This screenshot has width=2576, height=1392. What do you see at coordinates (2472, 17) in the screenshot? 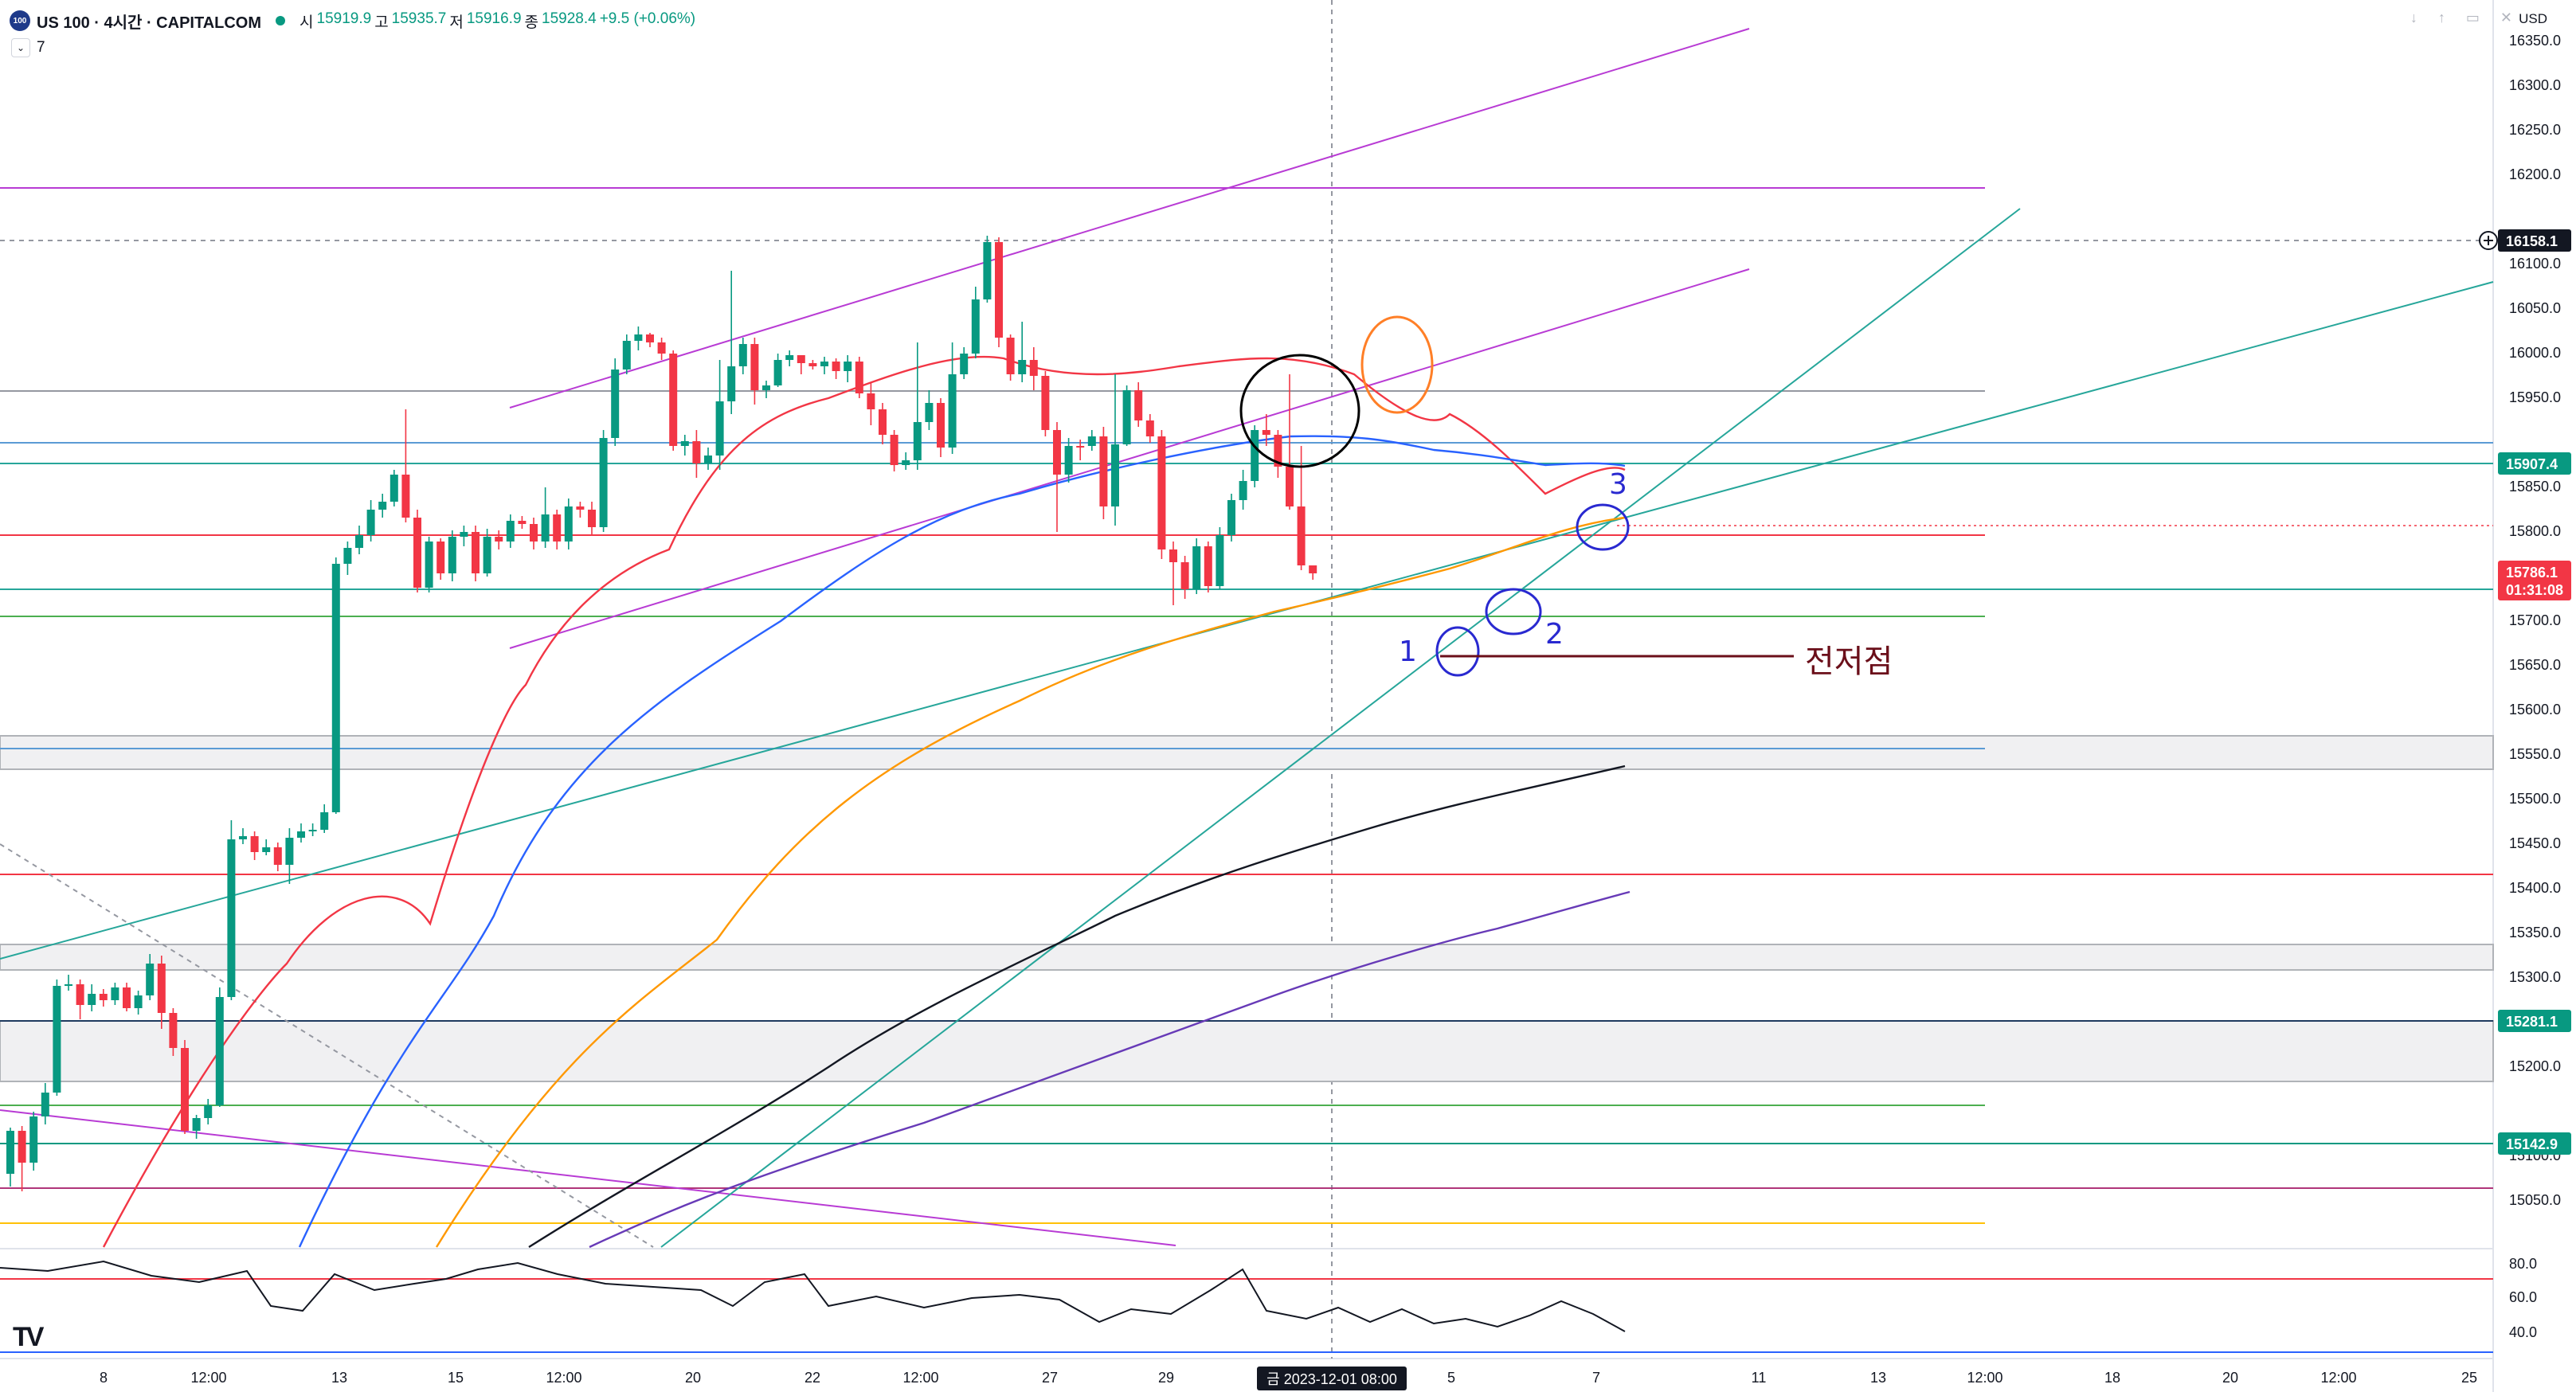
I see `maximize-icon: ▭` at bounding box center [2472, 17].